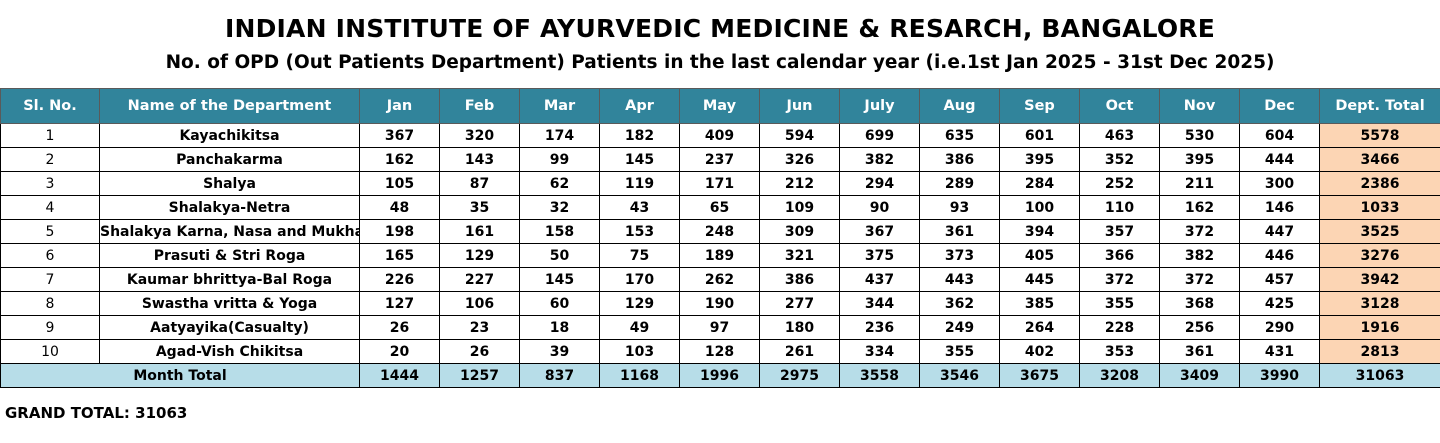 This screenshot has width=1440, height=443. What do you see at coordinates (559, 303) in the screenshot?
I see `month-value-cell: 60` at bounding box center [559, 303].